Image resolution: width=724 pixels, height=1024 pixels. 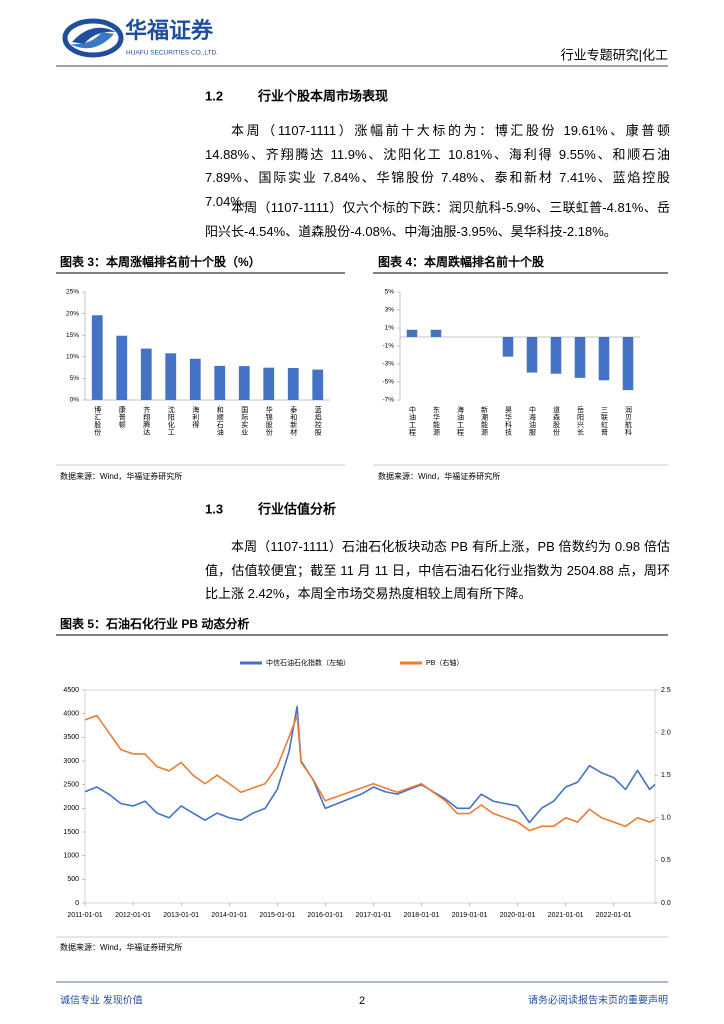 What do you see at coordinates (614, 54) in the screenshot?
I see `report-type: 行业专题研究|化工` at bounding box center [614, 54].